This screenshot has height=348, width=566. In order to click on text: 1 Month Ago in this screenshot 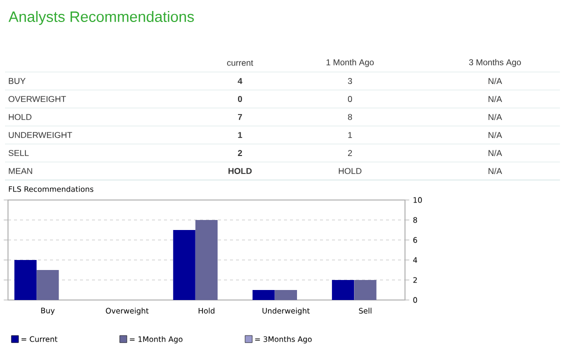, I will do `click(350, 63)`.